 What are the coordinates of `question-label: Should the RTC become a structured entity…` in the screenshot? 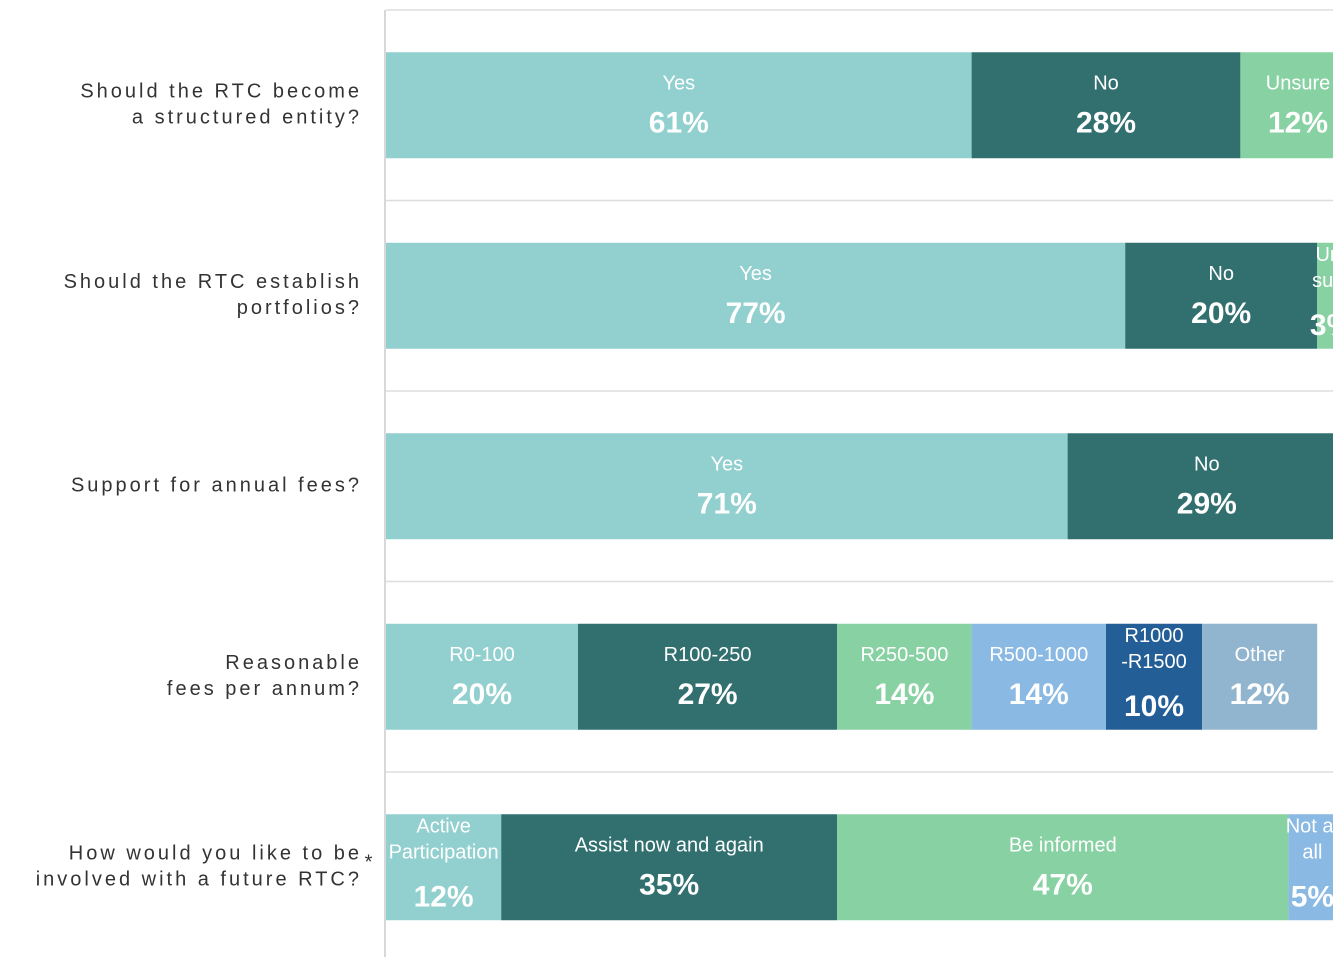 It's located at (221, 105).